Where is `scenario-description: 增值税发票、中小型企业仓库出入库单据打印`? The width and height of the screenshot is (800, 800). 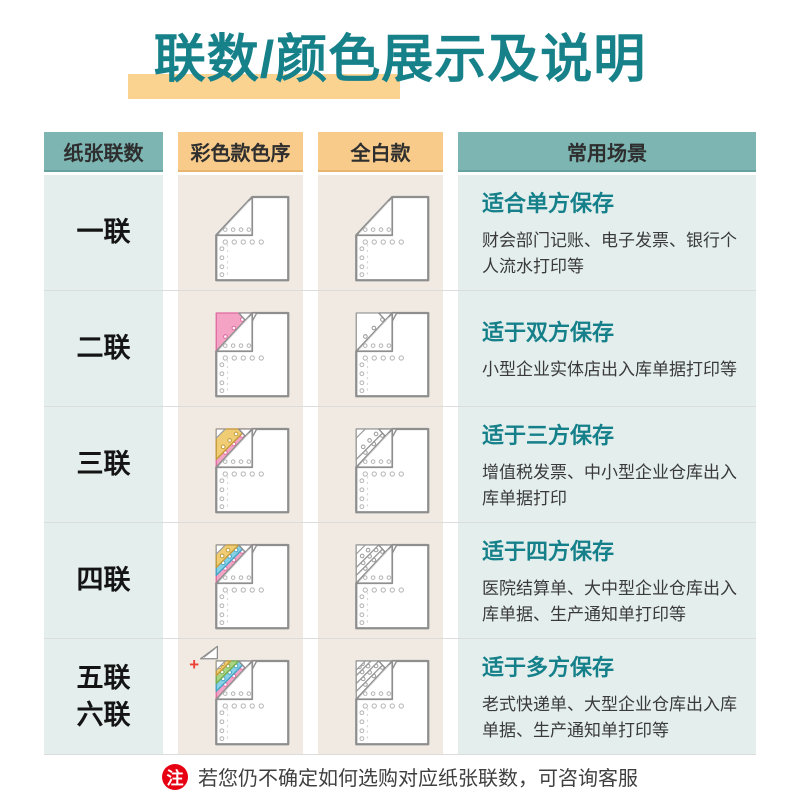
scenario-description: 增值税发票、中小型企业仓库出入库单据打印 is located at coordinates (609, 485).